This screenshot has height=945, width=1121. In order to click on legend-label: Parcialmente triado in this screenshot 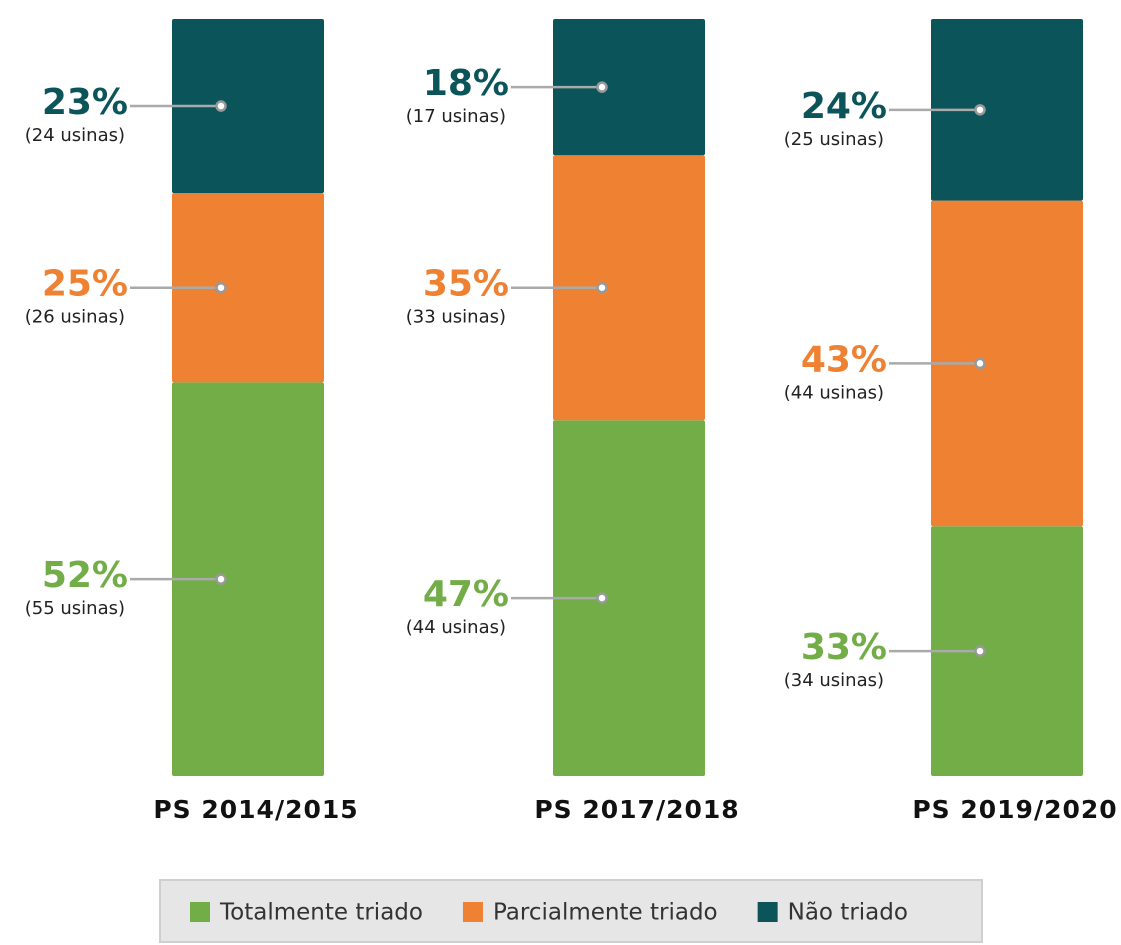, I will do `click(605, 913)`.